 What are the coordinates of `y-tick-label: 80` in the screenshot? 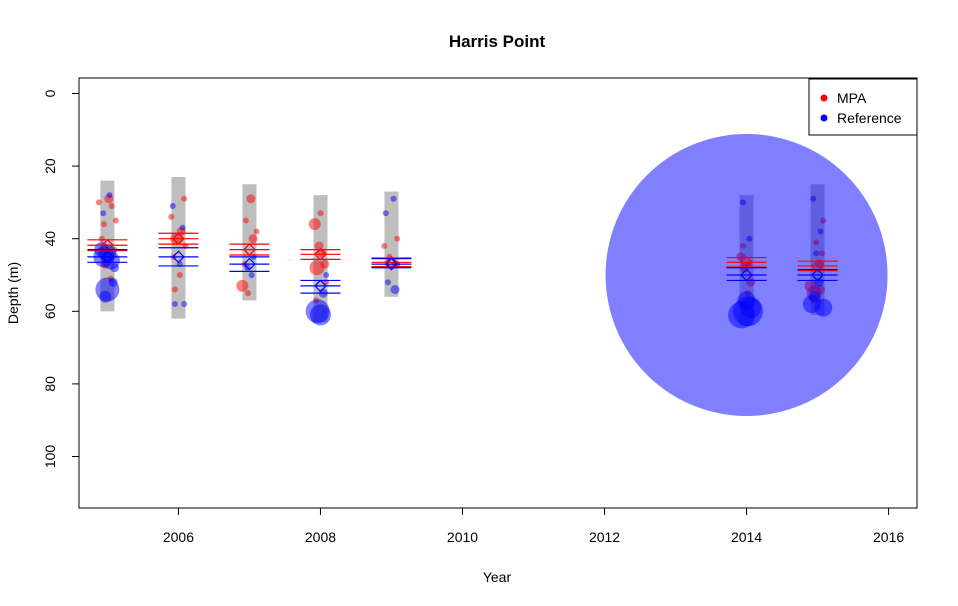 It's located at (50, 384).